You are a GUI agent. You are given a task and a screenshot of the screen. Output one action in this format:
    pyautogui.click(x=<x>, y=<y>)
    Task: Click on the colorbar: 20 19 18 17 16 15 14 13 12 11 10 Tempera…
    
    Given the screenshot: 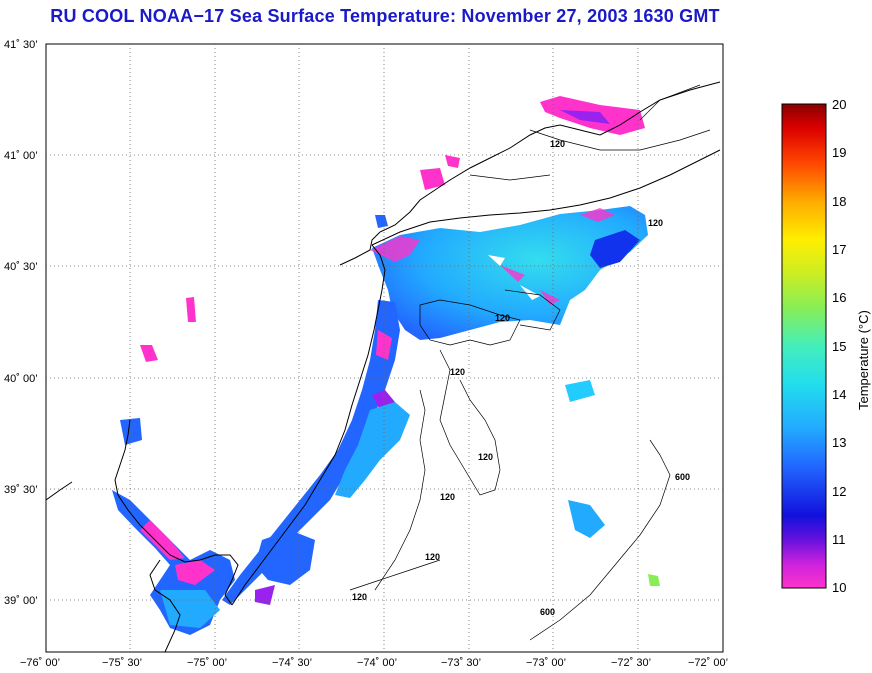 What is the action you would take?
    pyautogui.click(x=826, y=346)
    